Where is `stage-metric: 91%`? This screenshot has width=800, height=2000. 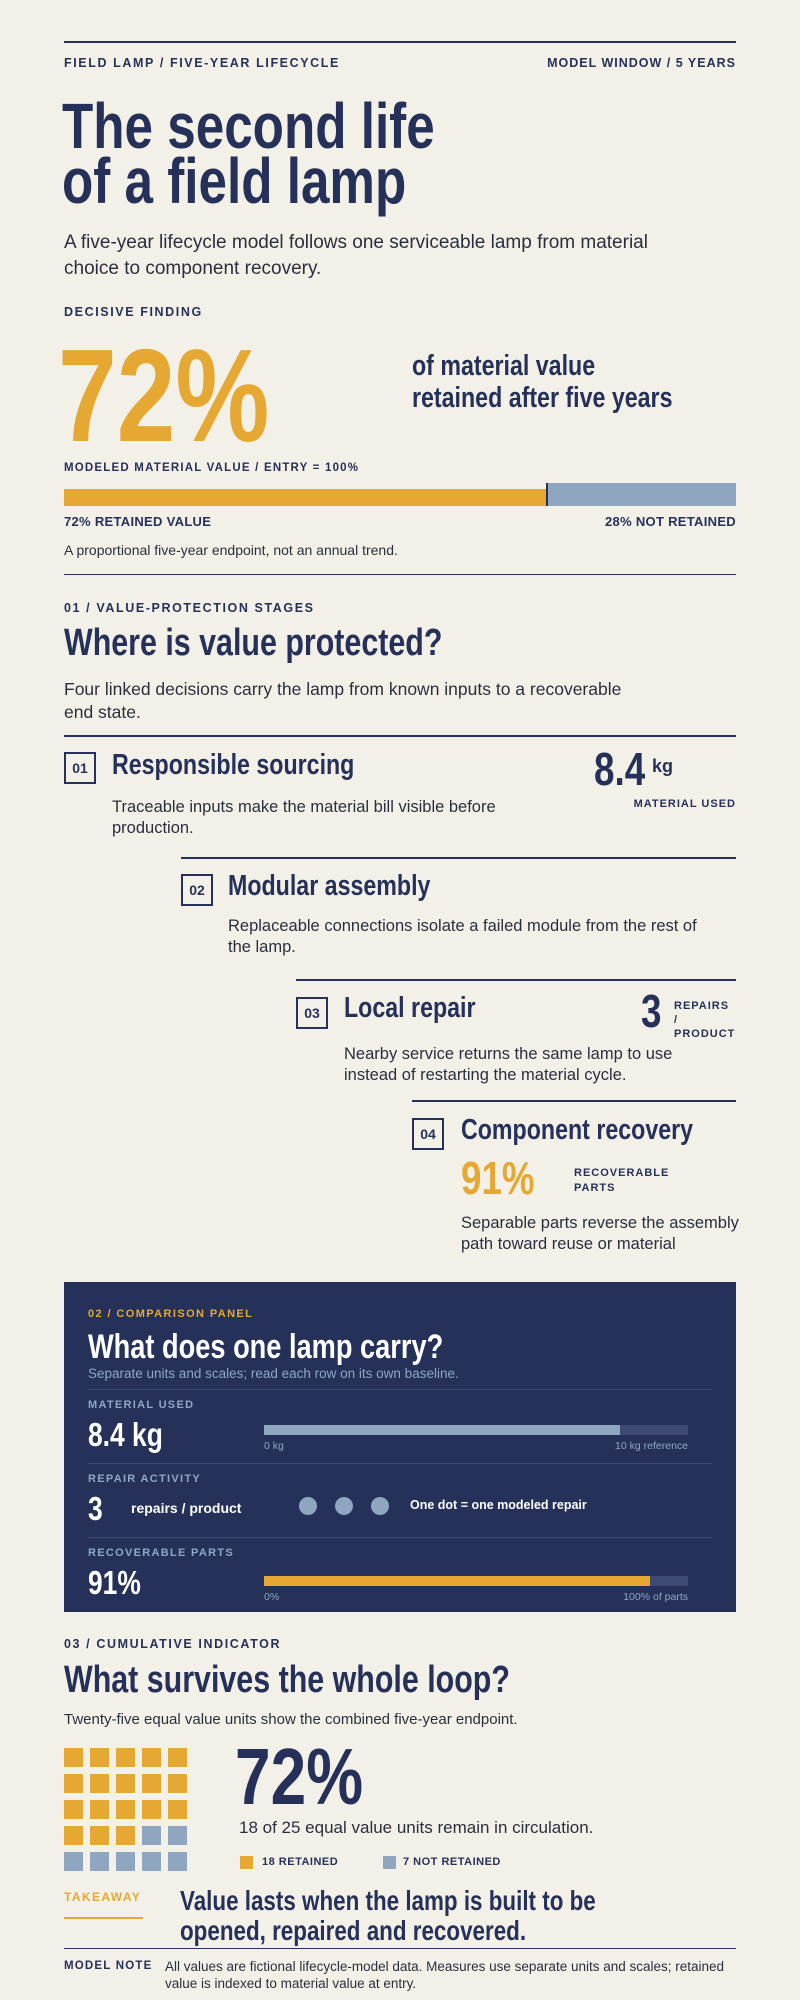
stage-metric: 91% is located at coordinates (498, 1178).